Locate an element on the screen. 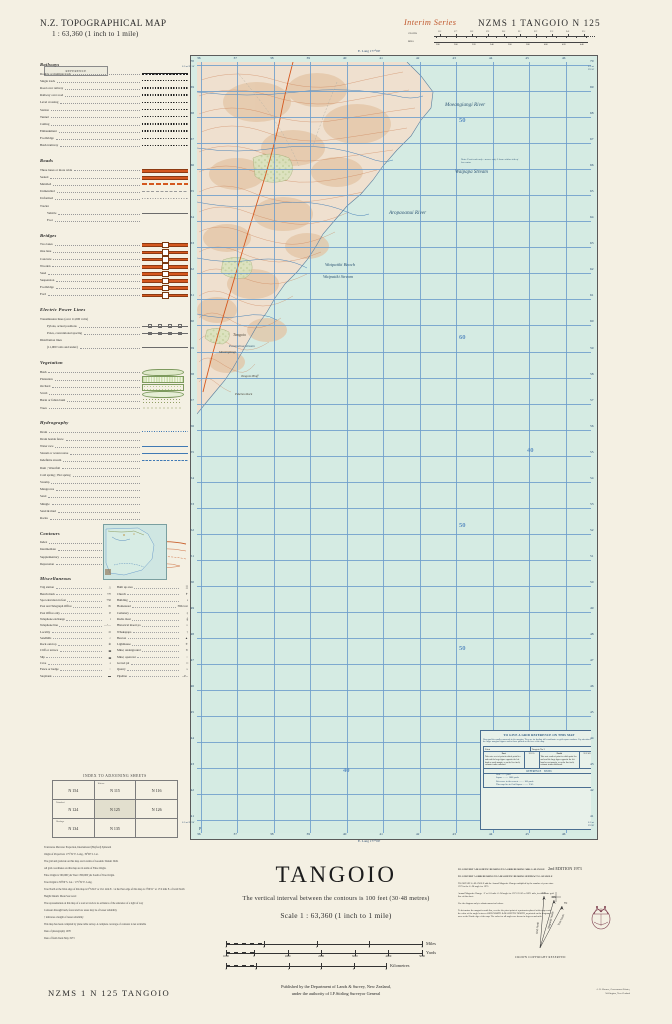 The image size is (672, 1024). index-cell: N 126 is located at coordinates (156, 809).